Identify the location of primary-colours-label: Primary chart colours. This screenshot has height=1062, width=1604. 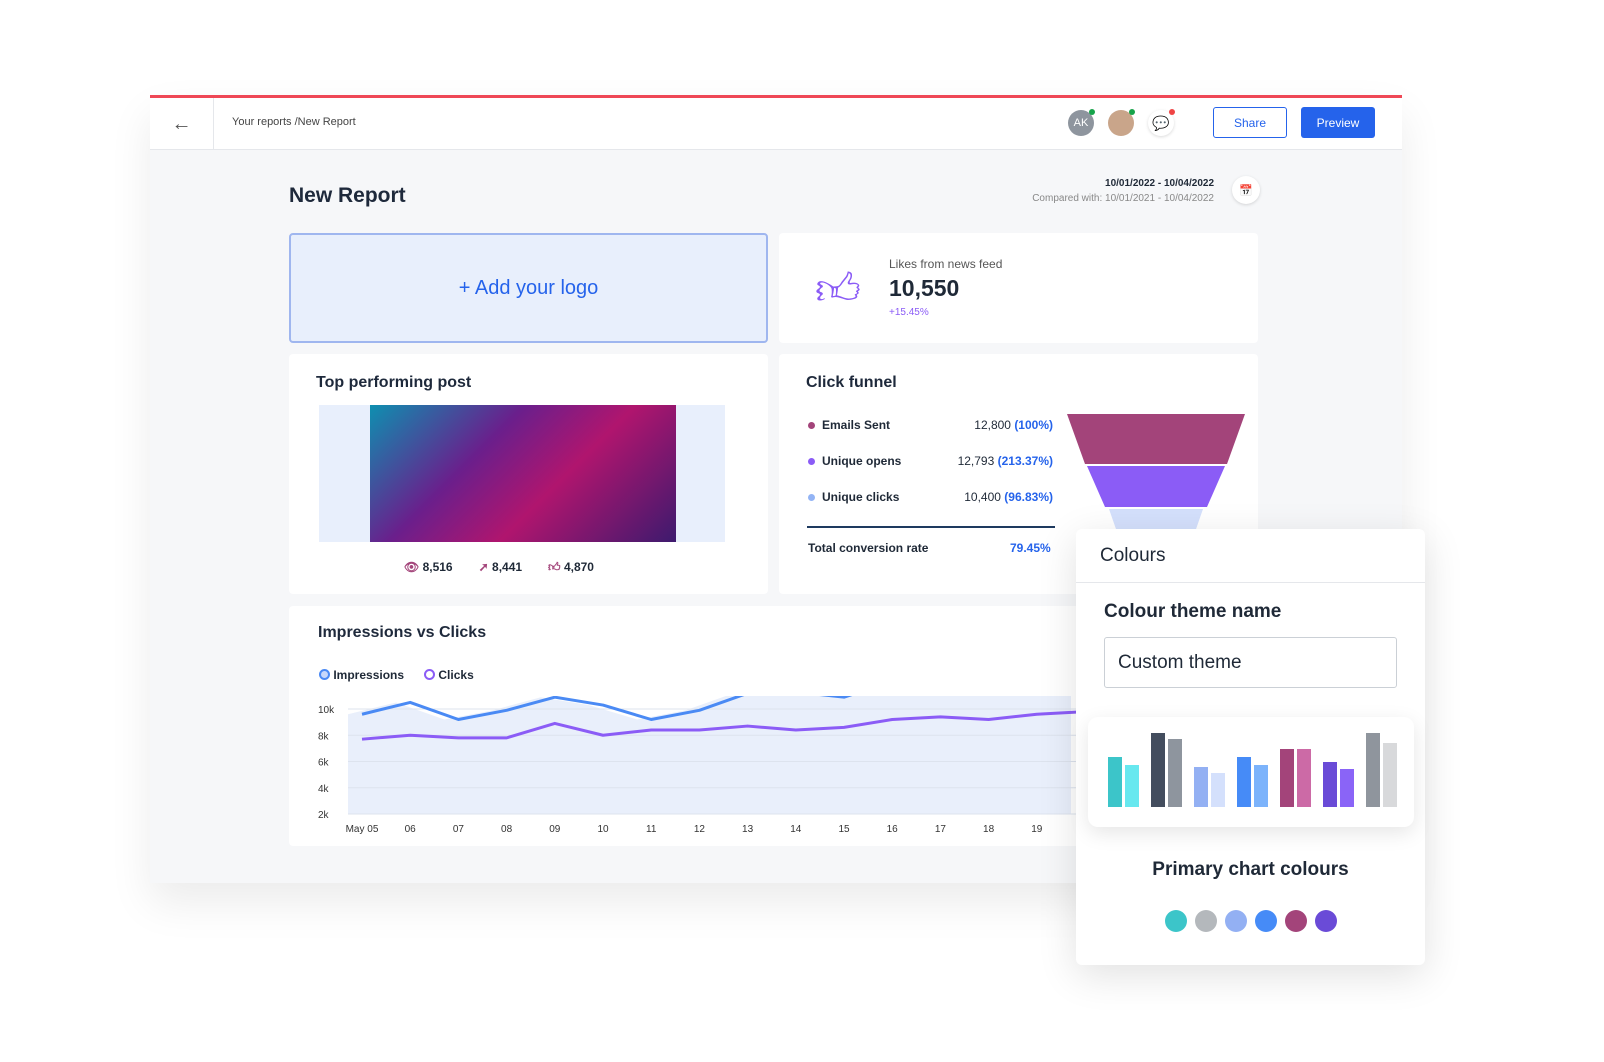
(1250, 869).